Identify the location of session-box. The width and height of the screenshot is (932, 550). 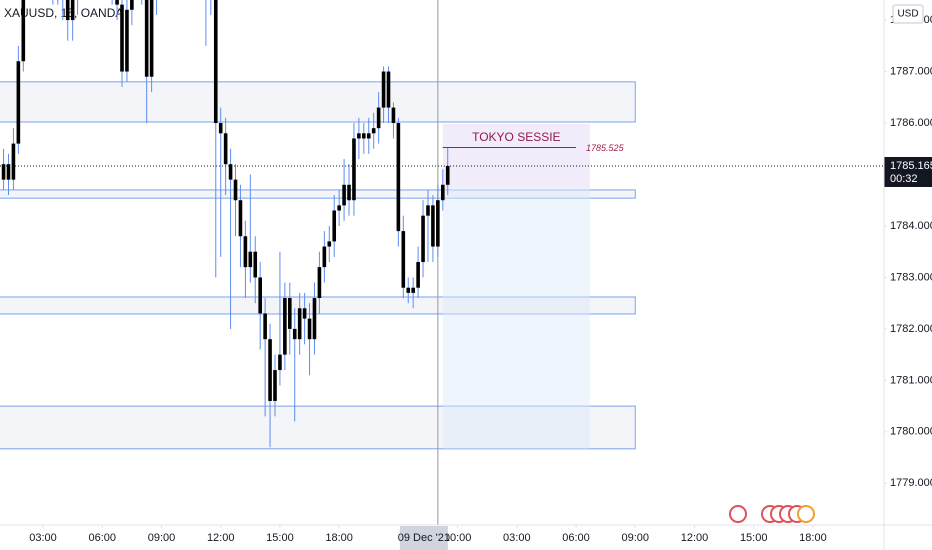
(516, 156).